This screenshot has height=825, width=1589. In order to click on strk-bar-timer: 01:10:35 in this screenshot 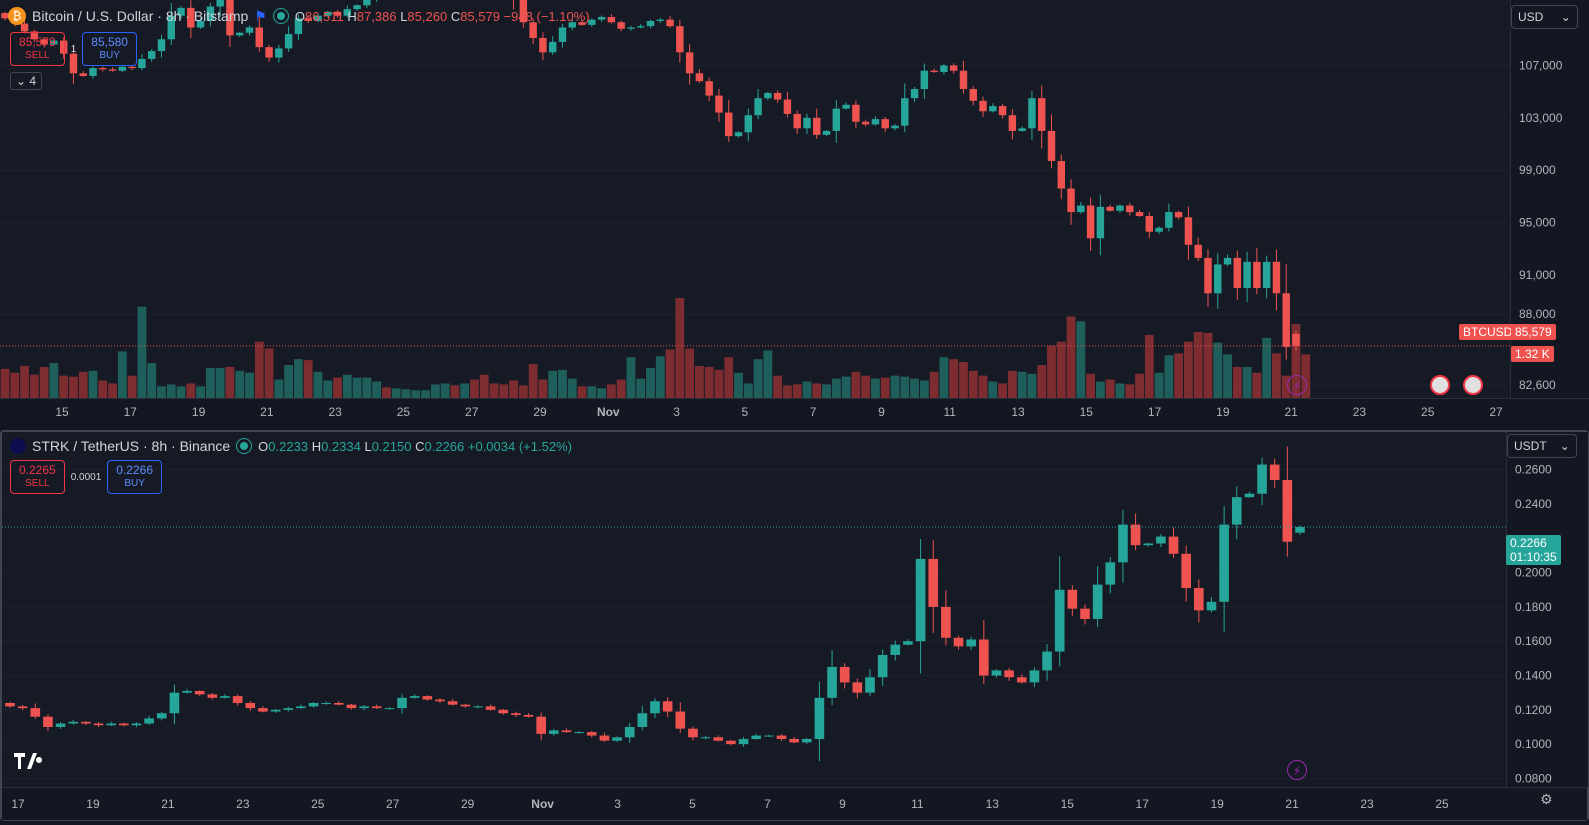, I will do `click(1533, 557)`.